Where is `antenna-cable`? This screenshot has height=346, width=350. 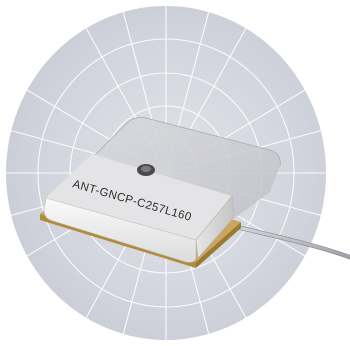 antenna-cable is located at coordinates (289, 241).